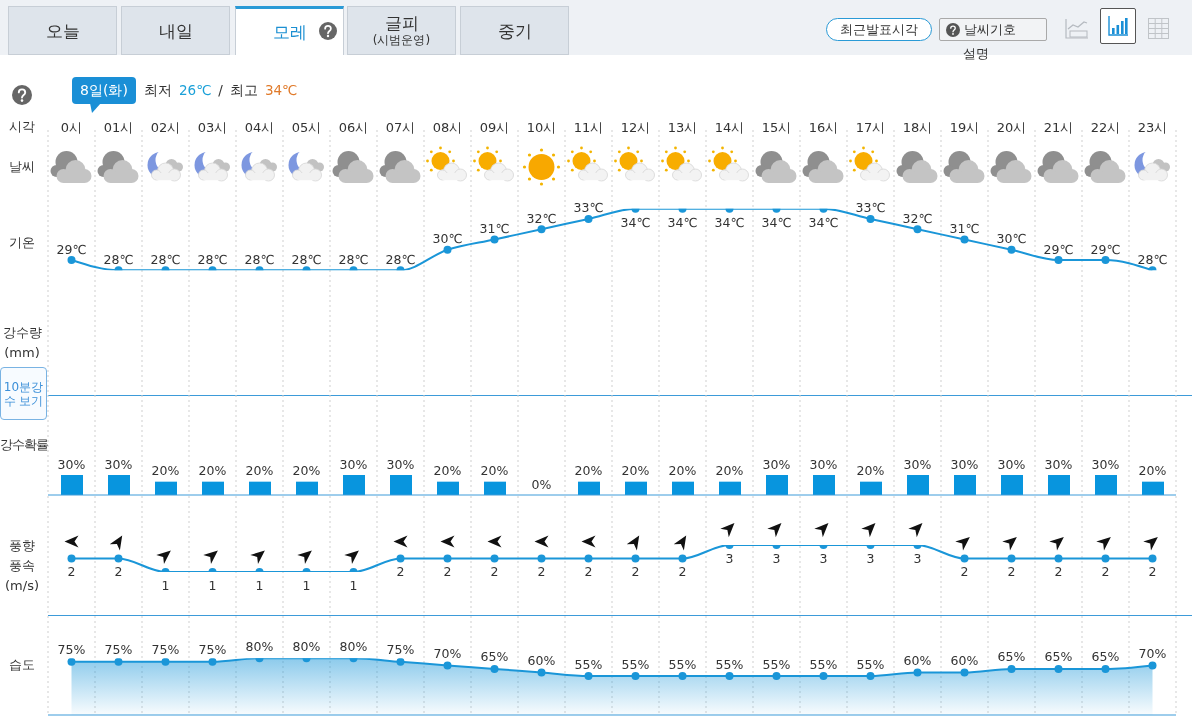 The image size is (1199, 717). I want to click on text: 강수량 (mm), so click(22, 342).